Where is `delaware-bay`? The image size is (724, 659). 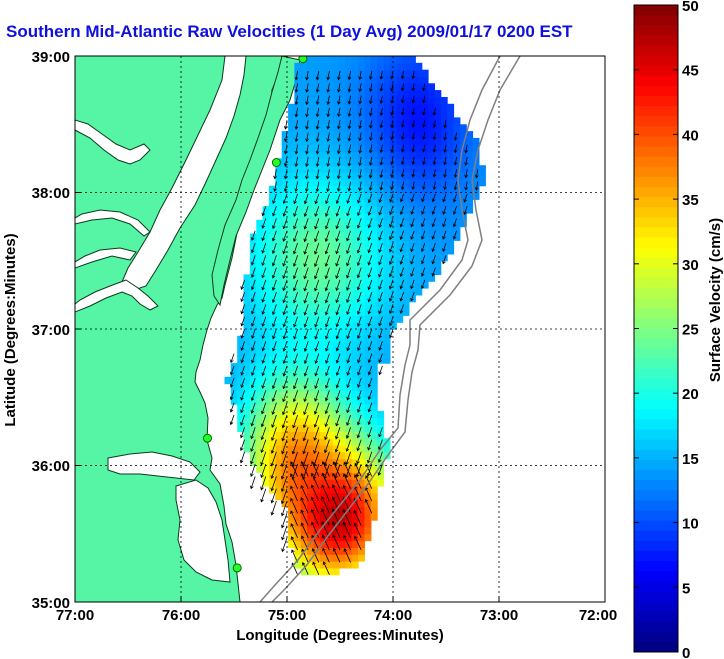
delaware-bay is located at coordinates (113, 142).